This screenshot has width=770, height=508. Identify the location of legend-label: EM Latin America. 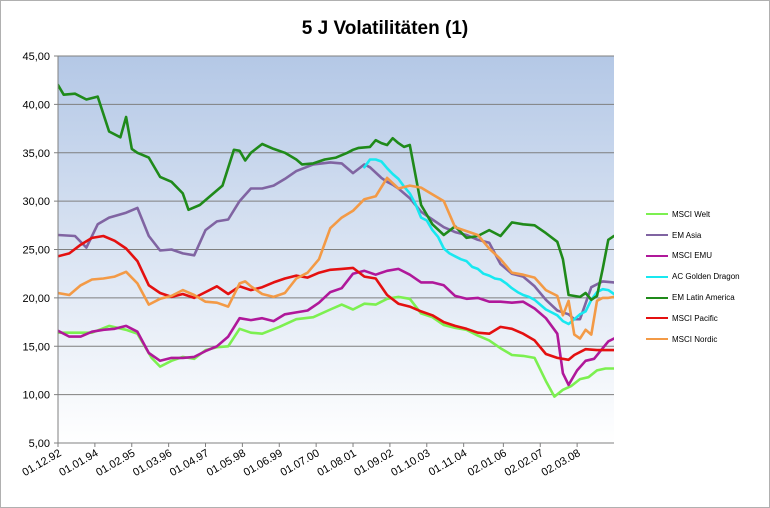
(703, 298).